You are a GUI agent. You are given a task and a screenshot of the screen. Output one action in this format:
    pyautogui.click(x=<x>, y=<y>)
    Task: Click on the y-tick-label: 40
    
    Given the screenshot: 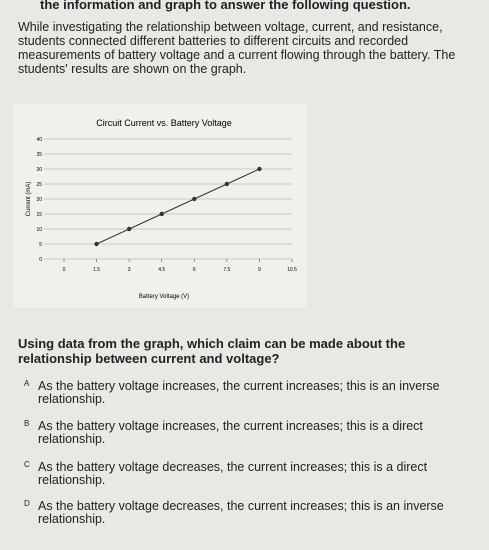 What is the action you would take?
    pyautogui.click(x=39, y=140)
    